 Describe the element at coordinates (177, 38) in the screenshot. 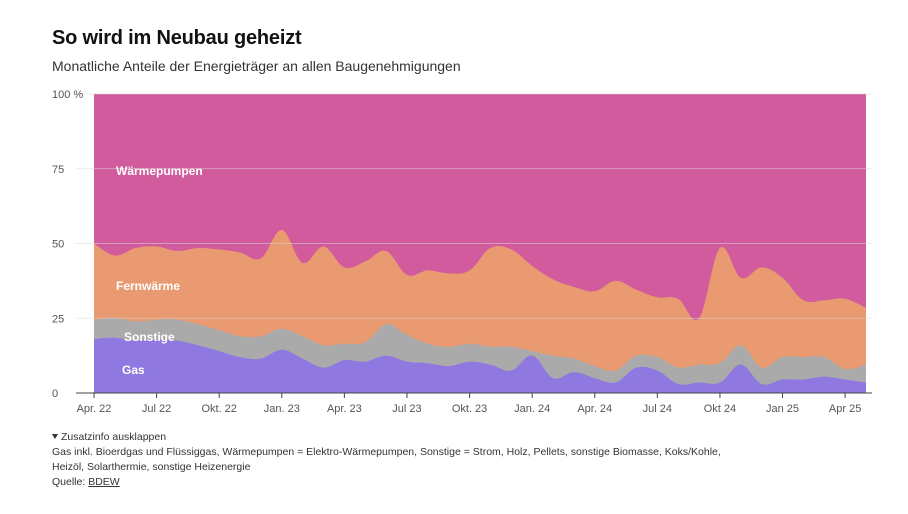

I see `chart-title: So wird im Neubau geheizt` at that location.